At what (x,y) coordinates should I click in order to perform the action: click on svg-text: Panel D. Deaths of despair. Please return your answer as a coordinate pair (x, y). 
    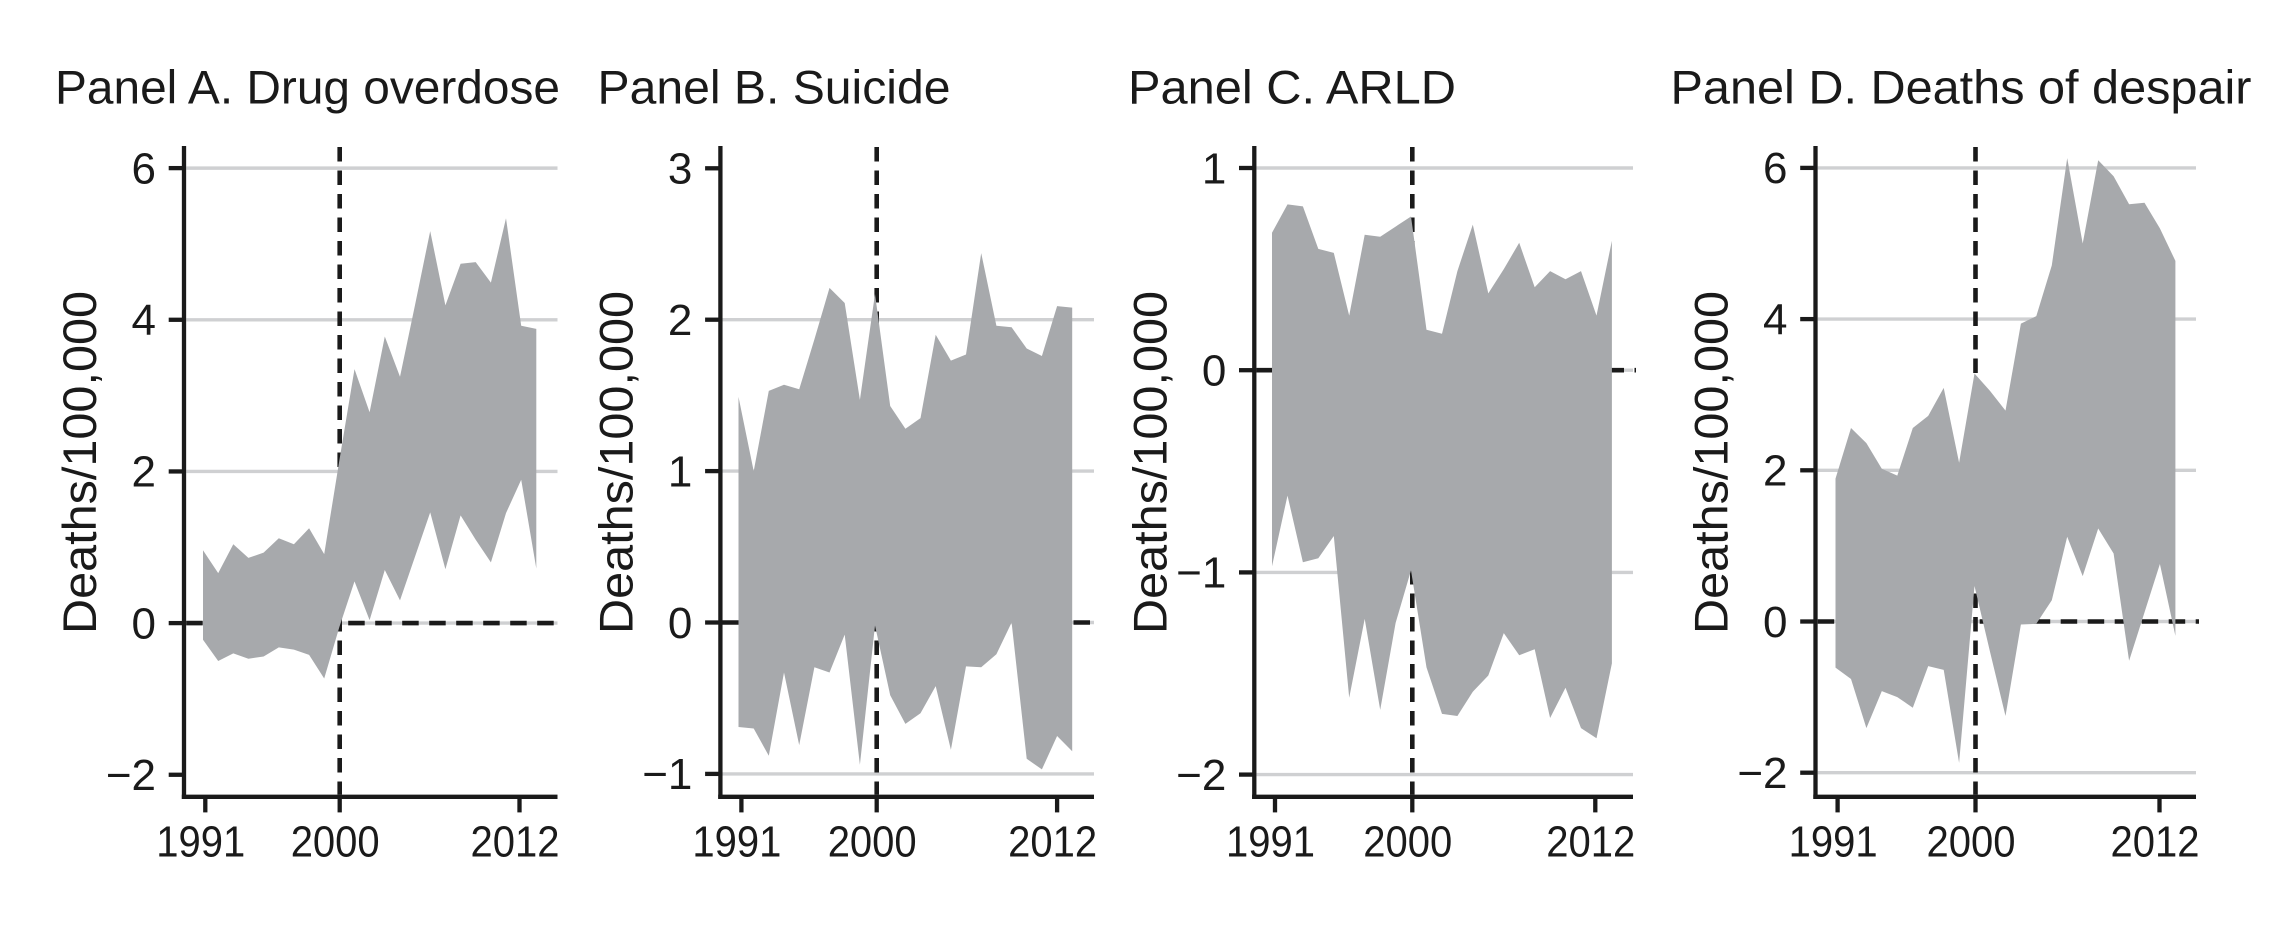
    Looking at the image, I should click on (1961, 87).